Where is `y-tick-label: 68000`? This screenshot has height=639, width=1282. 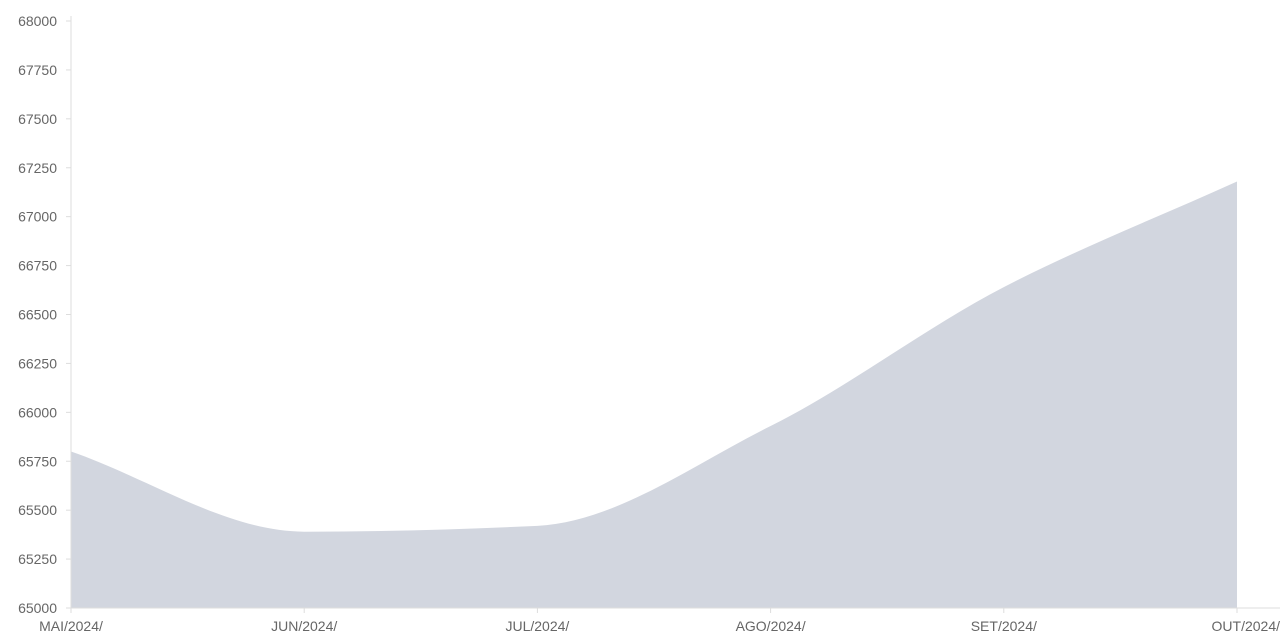 y-tick-label: 68000 is located at coordinates (37, 21).